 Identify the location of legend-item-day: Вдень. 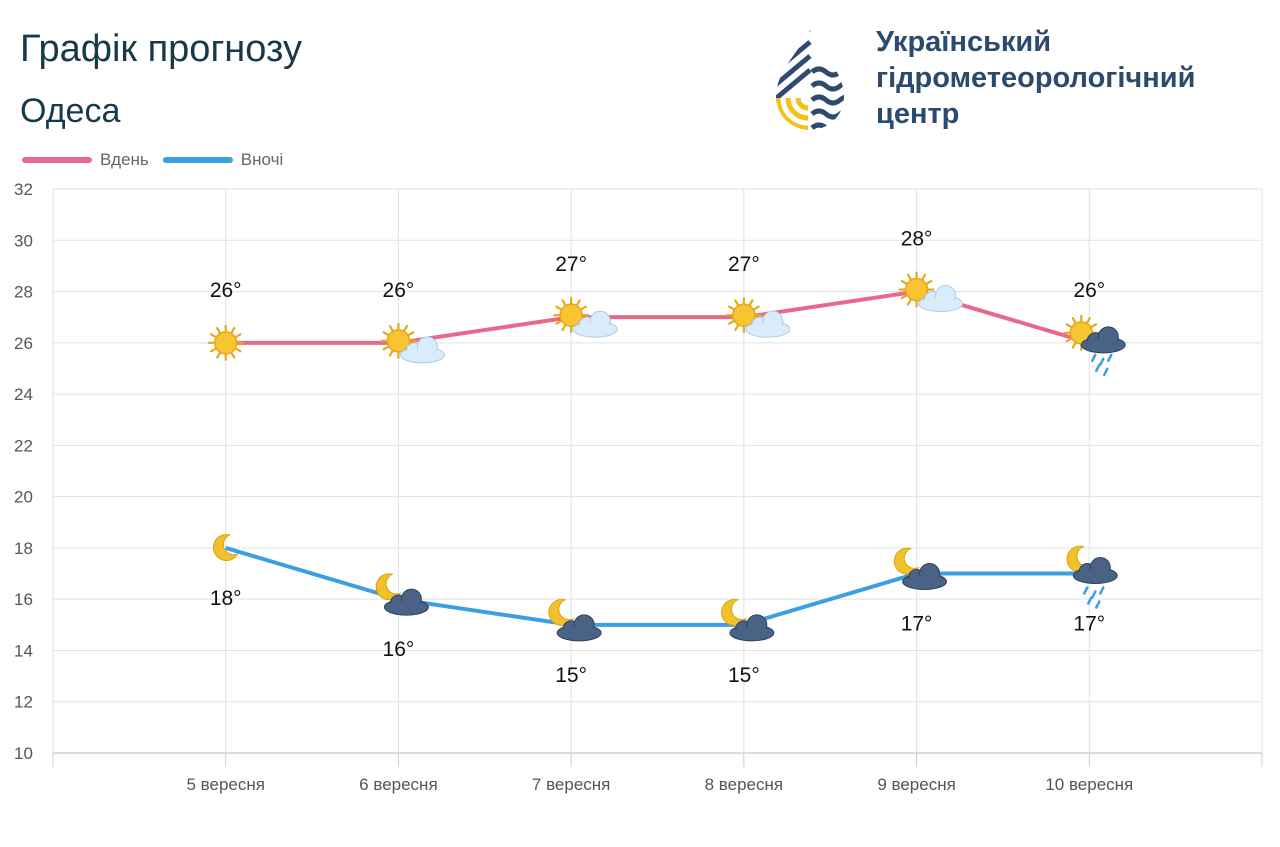
(85, 160).